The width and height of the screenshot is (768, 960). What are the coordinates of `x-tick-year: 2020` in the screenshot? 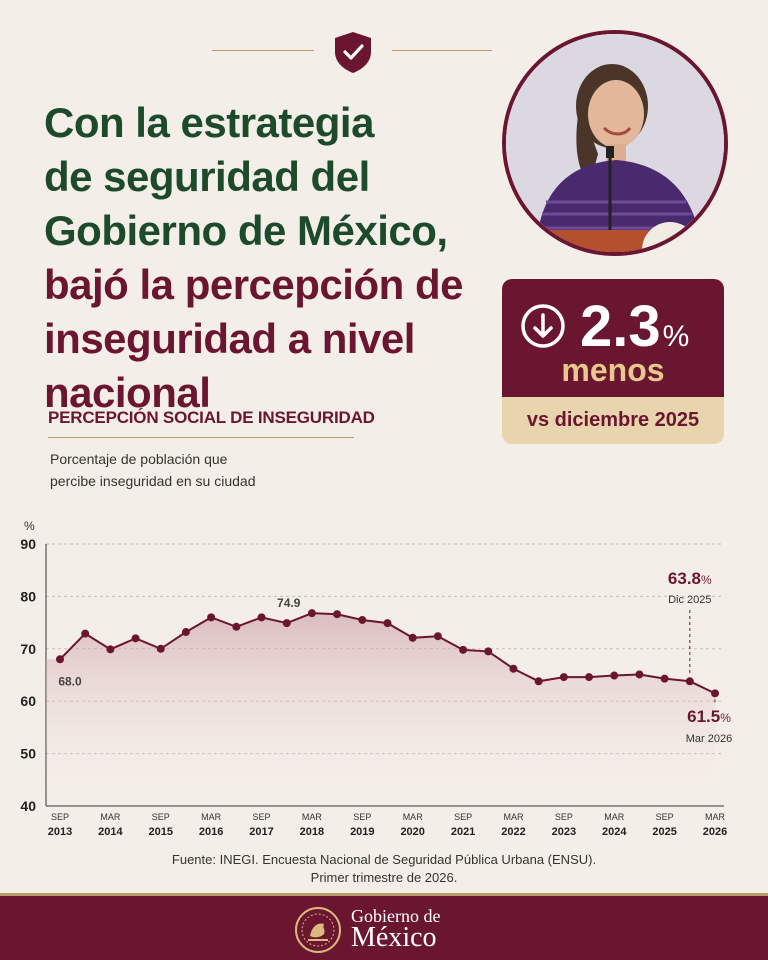 It's located at (412, 832).